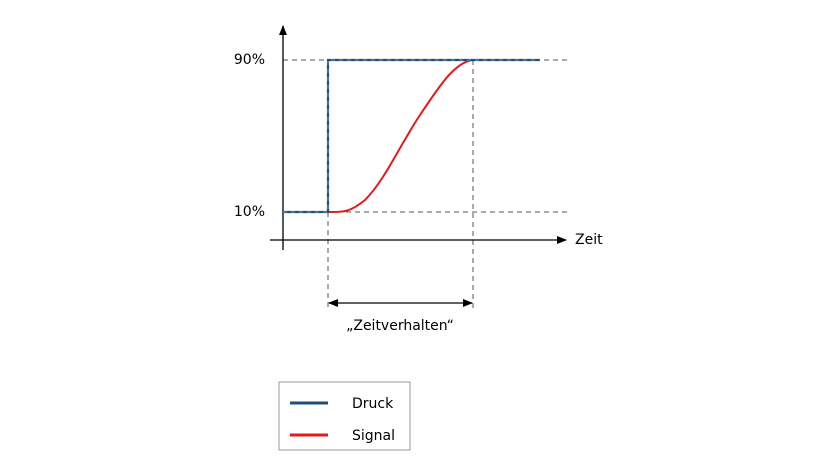  I want to click on signal-curve, so click(400, 136).